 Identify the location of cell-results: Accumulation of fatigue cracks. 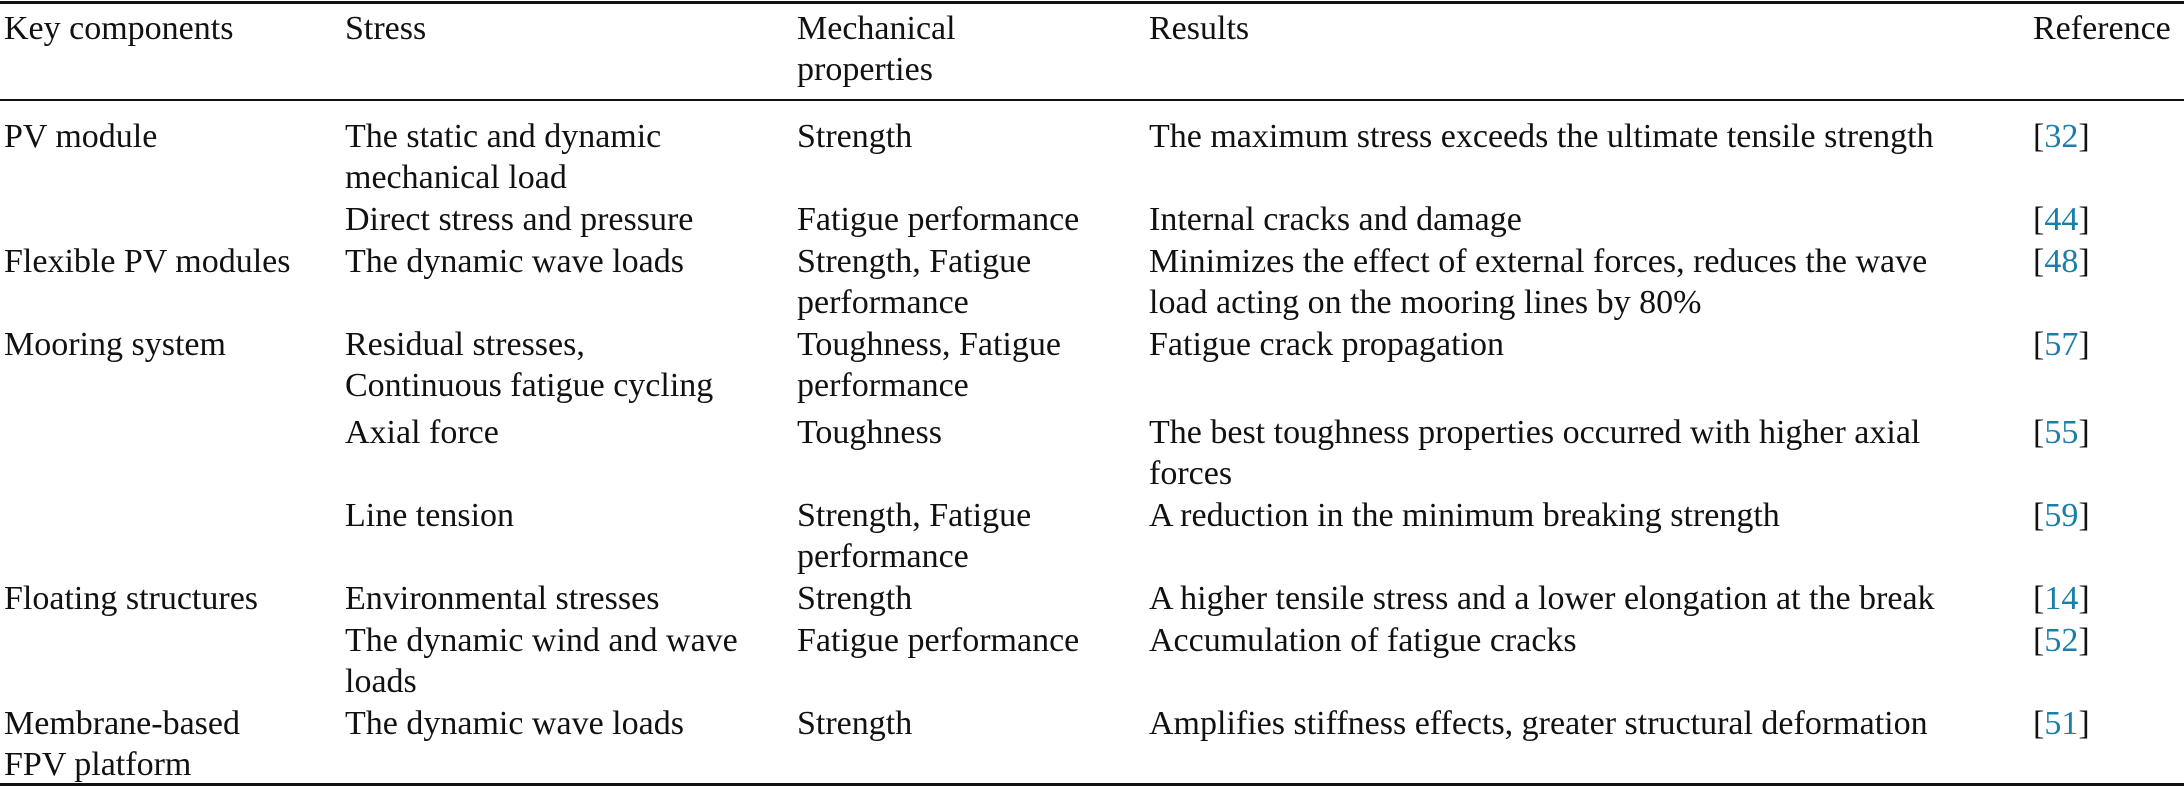
(1591, 660).